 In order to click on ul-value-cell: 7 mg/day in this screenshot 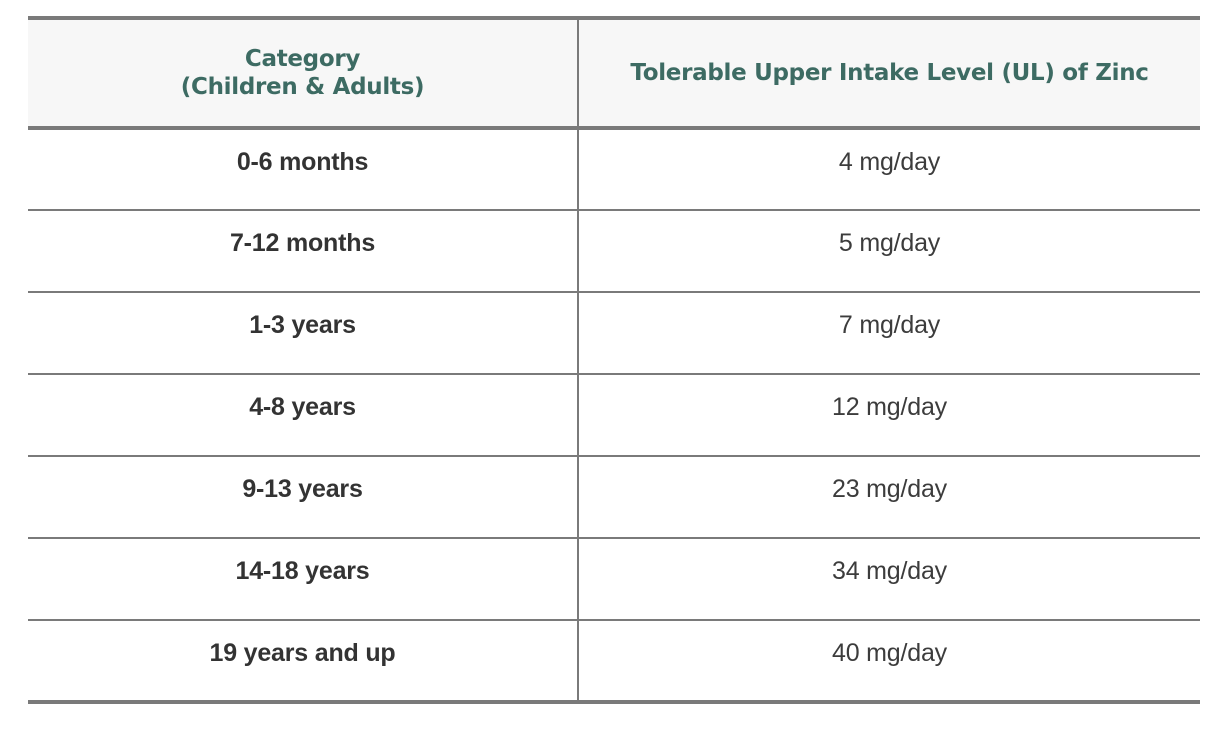, I will do `click(889, 325)`.